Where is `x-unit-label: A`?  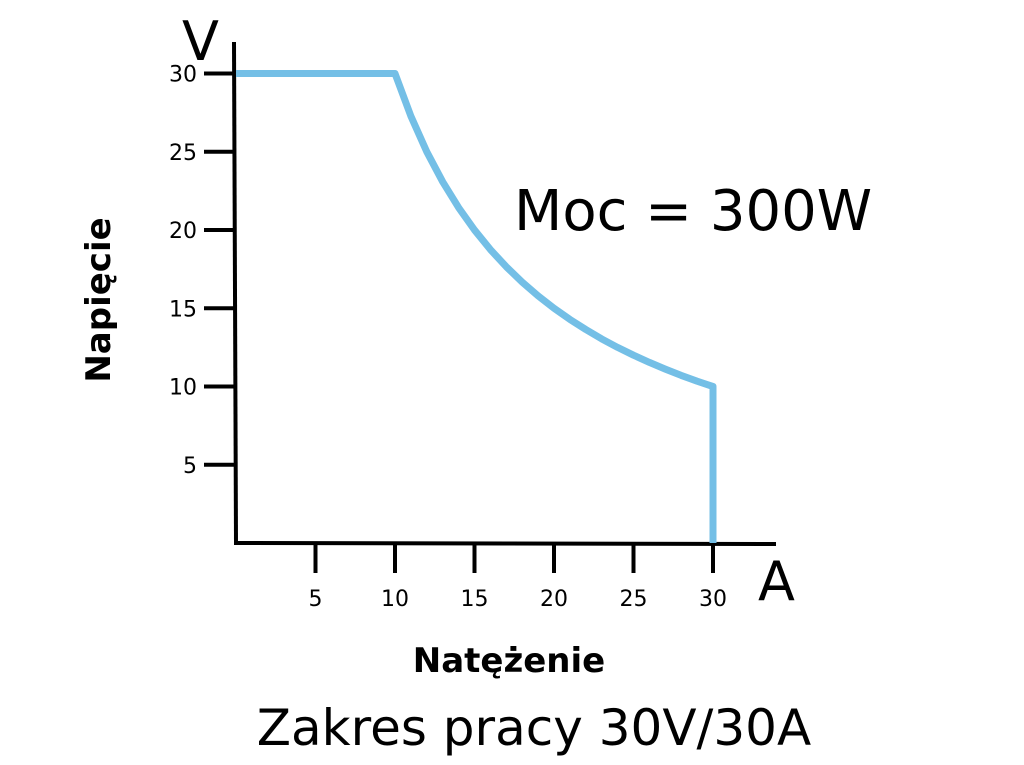
x-unit-label: A is located at coordinates (776, 581).